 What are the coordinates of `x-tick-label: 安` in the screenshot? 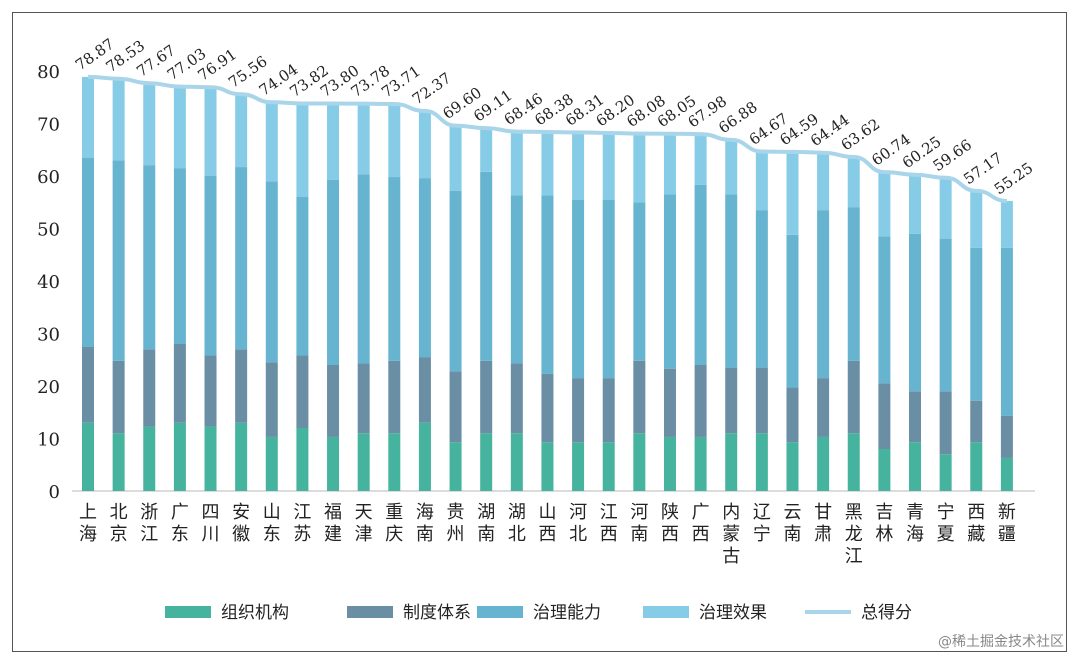 It's located at (241, 512).